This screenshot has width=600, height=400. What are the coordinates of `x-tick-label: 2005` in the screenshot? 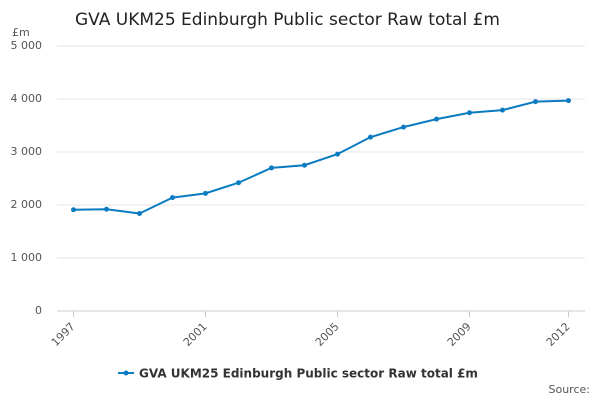 It's located at (327, 334).